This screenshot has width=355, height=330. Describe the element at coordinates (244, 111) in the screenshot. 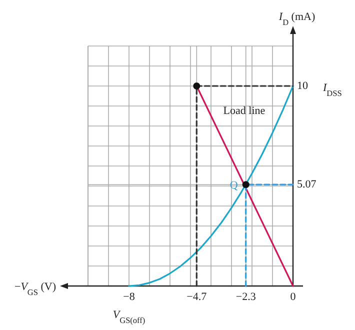

I see `annotation: Load line` at that location.